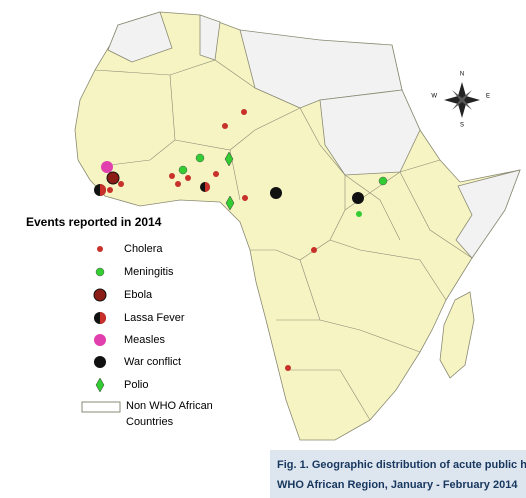 The height and width of the screenshot is (498, 526). I want to click on legend-label: War conflict, so click(152, 362).